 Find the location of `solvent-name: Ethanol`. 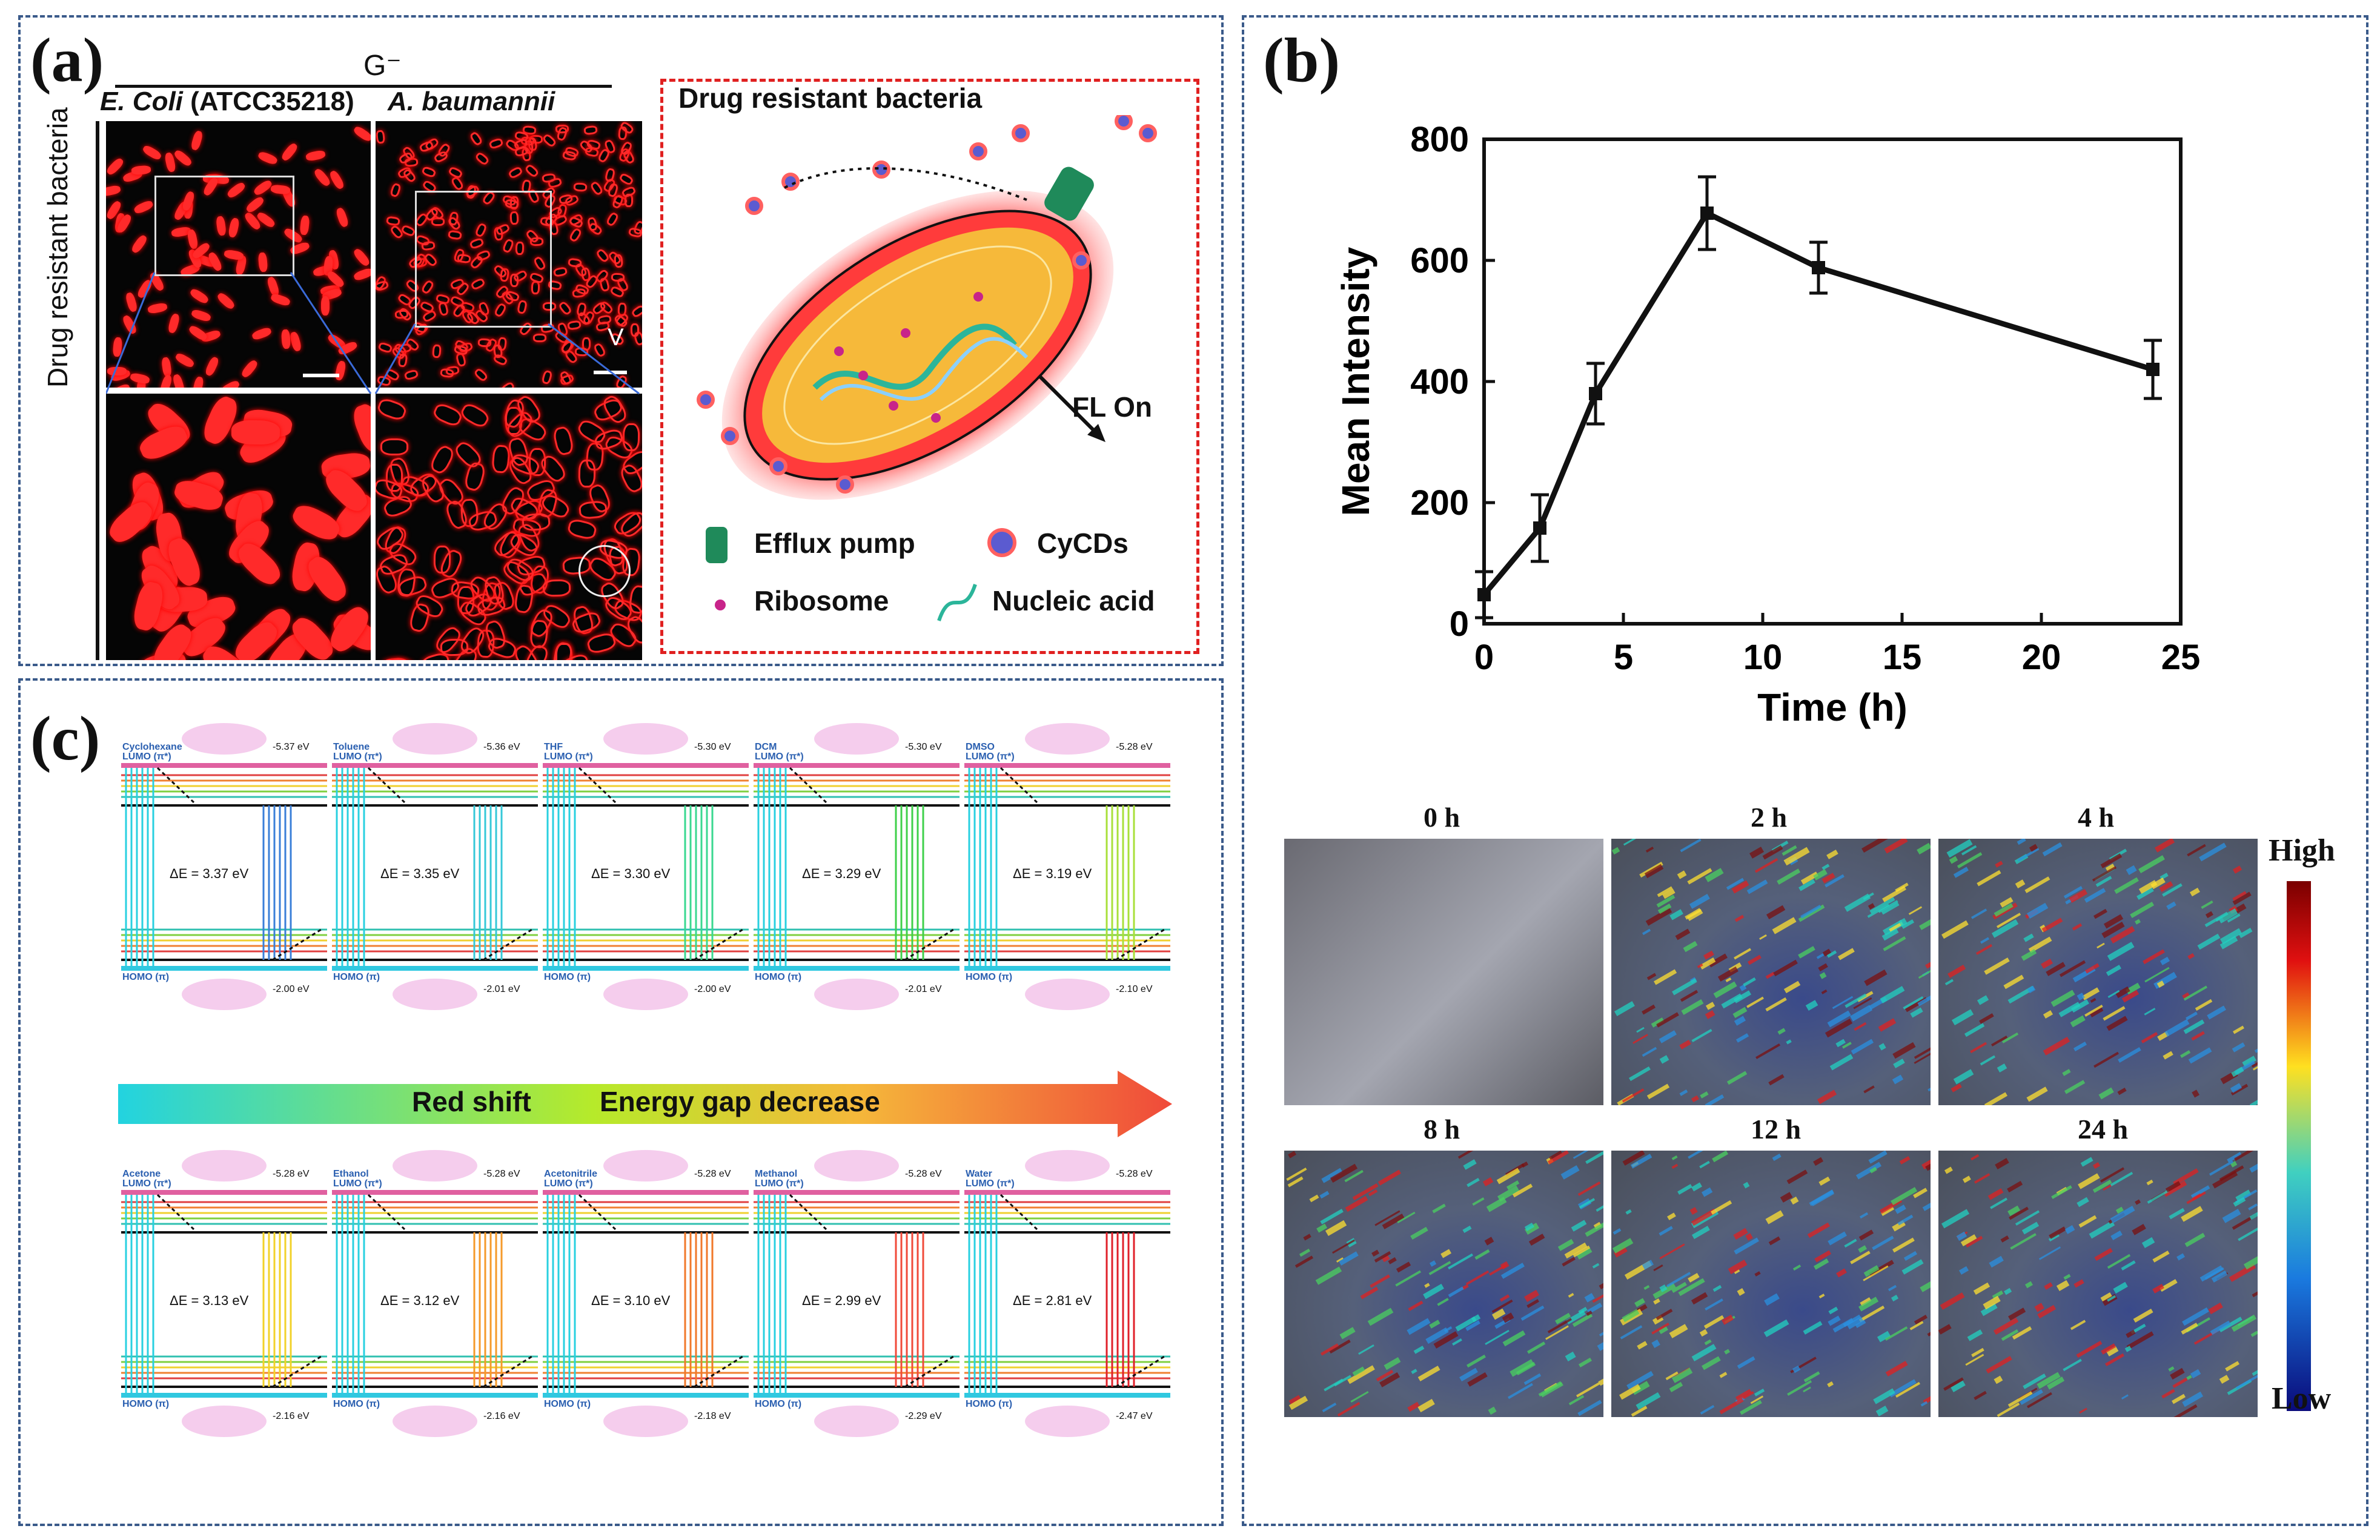

solvent-name: Ethanol is located at coordinates (351, 1174).